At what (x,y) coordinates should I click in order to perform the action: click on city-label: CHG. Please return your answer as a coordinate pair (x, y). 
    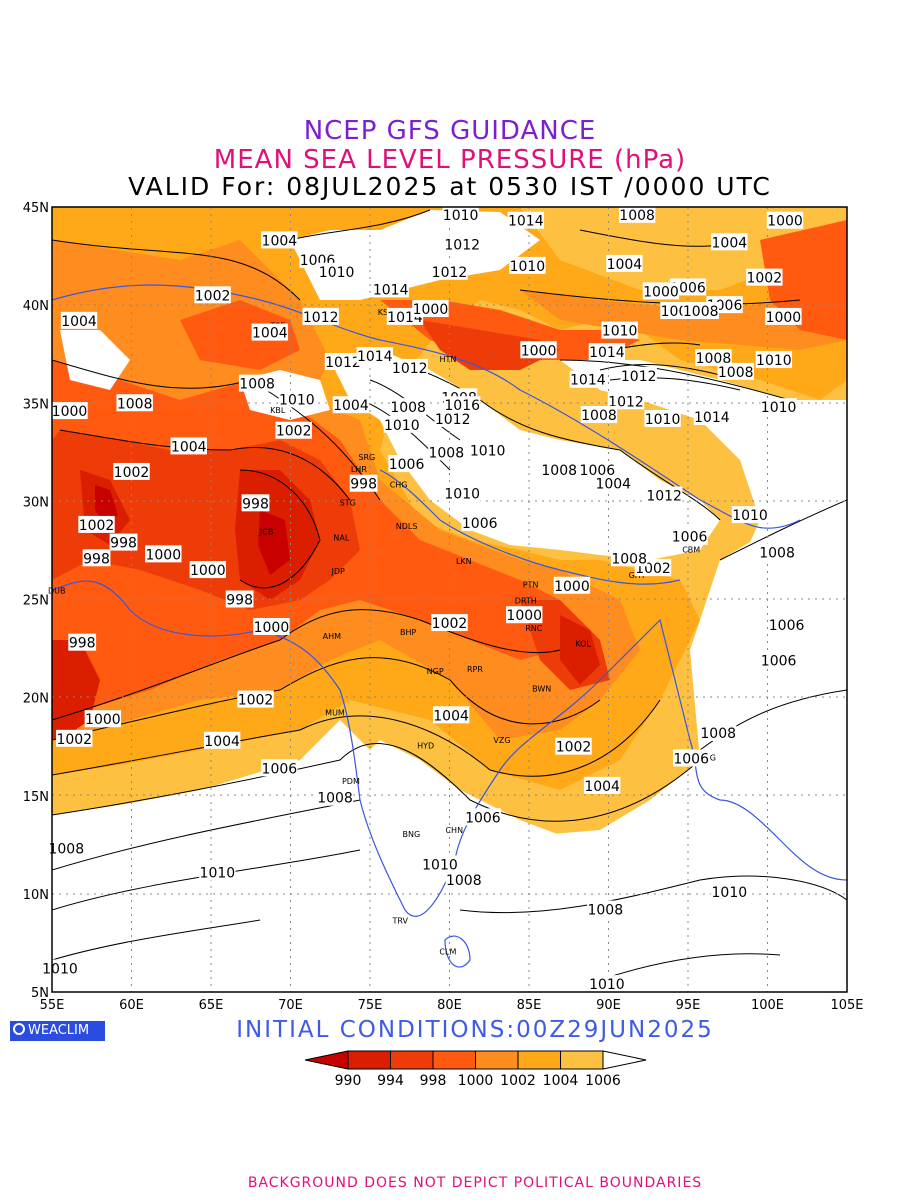
    Looking at the image, I should click on (399, 485).